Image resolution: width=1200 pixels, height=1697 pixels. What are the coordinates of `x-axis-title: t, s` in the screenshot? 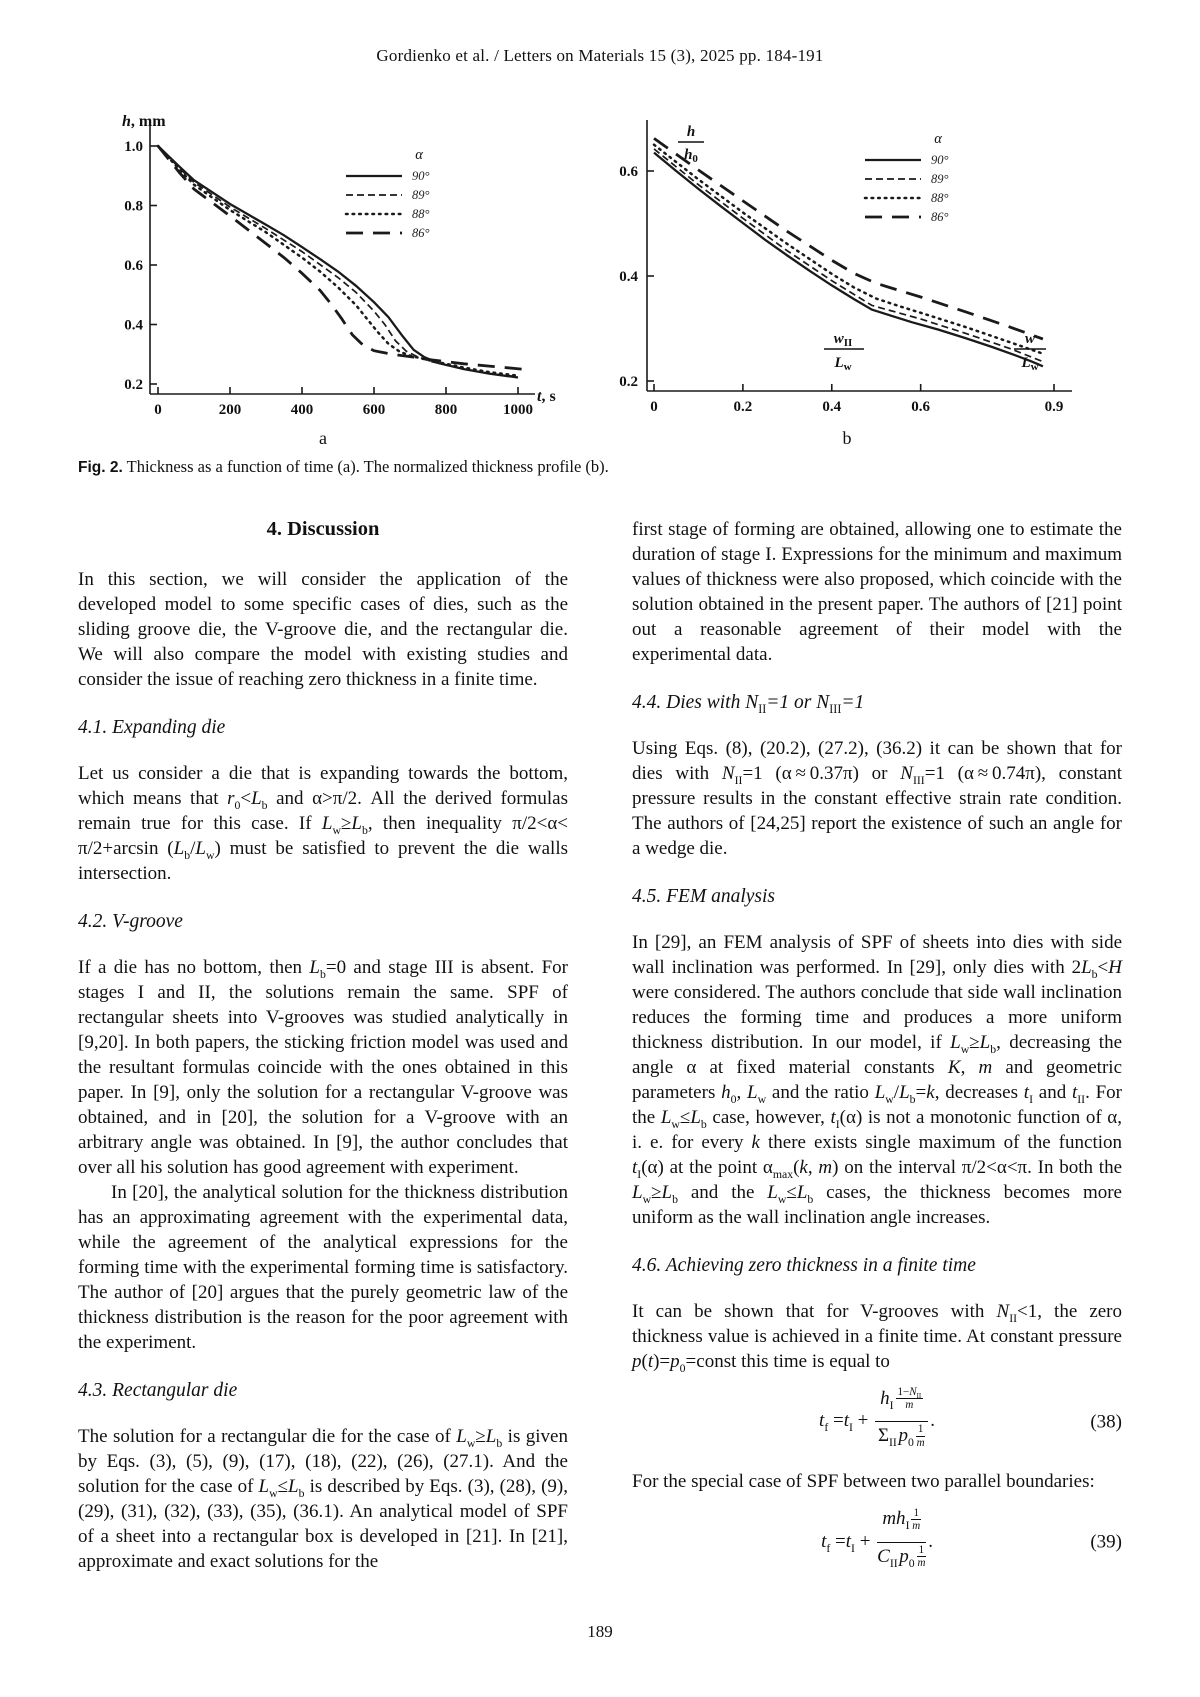 It's located at (546, 396).